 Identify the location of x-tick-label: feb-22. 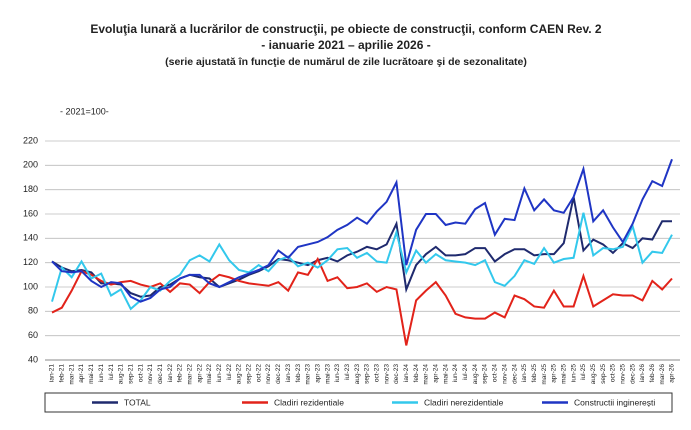
(180, 373).